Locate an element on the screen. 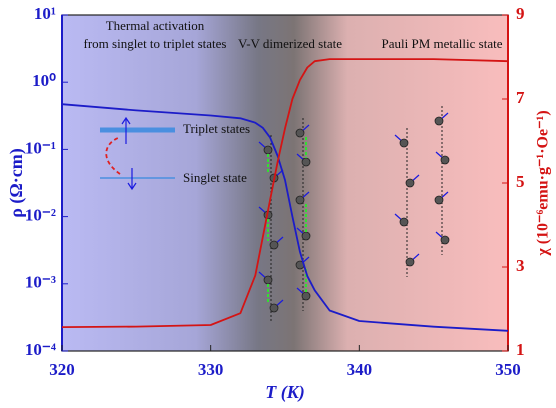  x-tick-label: 350 is located at coordinates (508, 369).